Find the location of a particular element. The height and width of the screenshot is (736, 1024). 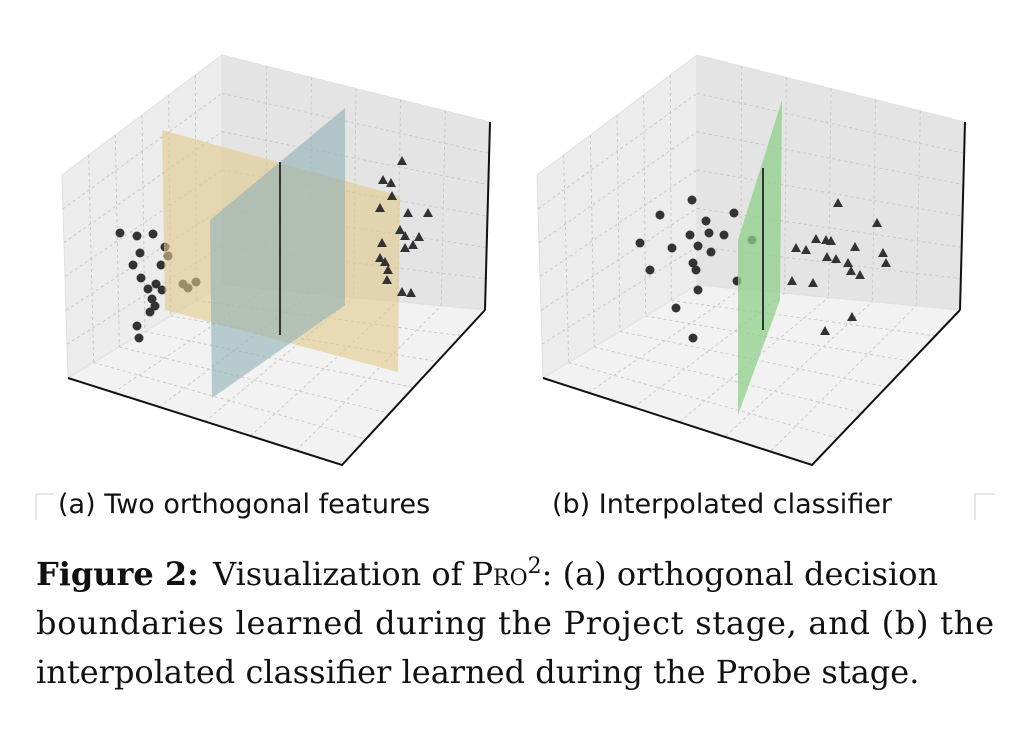

plane-blue is located at coordinates (277, 253).